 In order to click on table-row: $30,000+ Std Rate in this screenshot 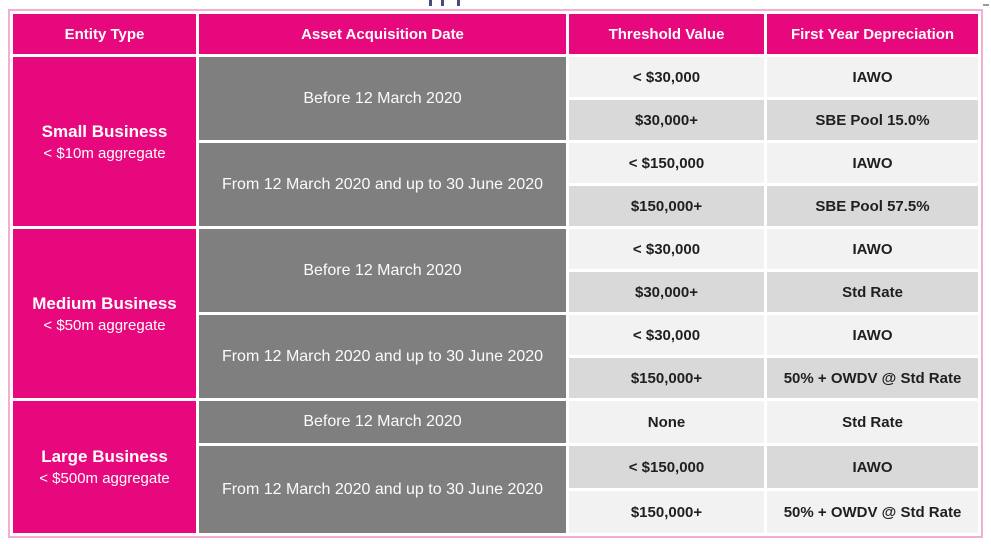, I will do `click(495, 292)`.